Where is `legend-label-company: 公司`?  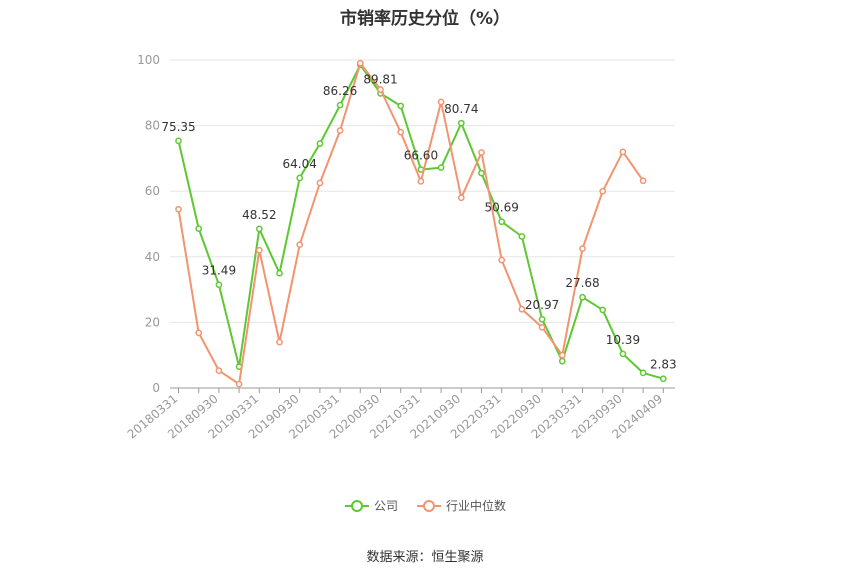
legend-label-company: 公司 is located at coordinates (385, 506).